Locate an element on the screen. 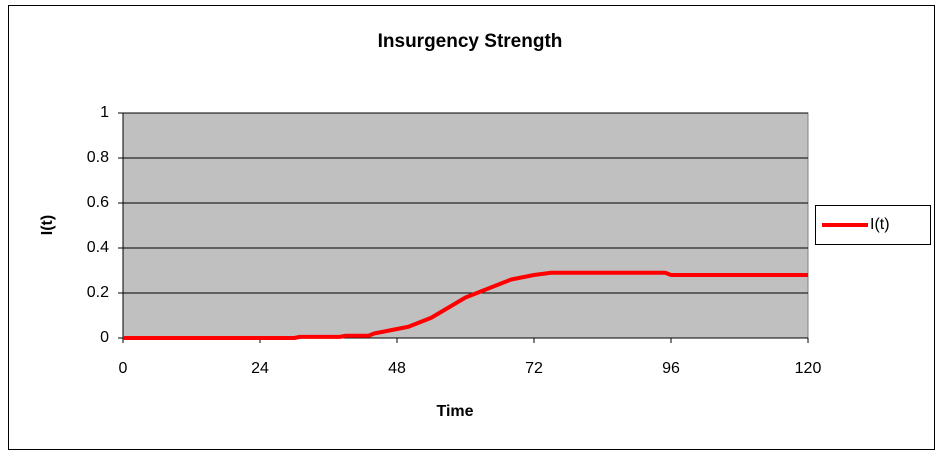 The image size is (941, 452). x-axis-label: Time is located at coordinates (454, 411).